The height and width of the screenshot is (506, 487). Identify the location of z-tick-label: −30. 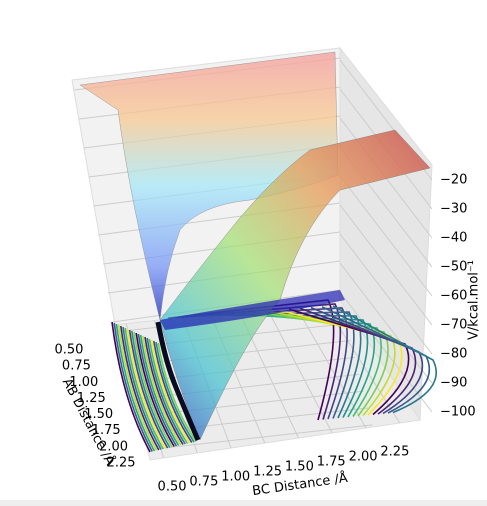
(453, 209).